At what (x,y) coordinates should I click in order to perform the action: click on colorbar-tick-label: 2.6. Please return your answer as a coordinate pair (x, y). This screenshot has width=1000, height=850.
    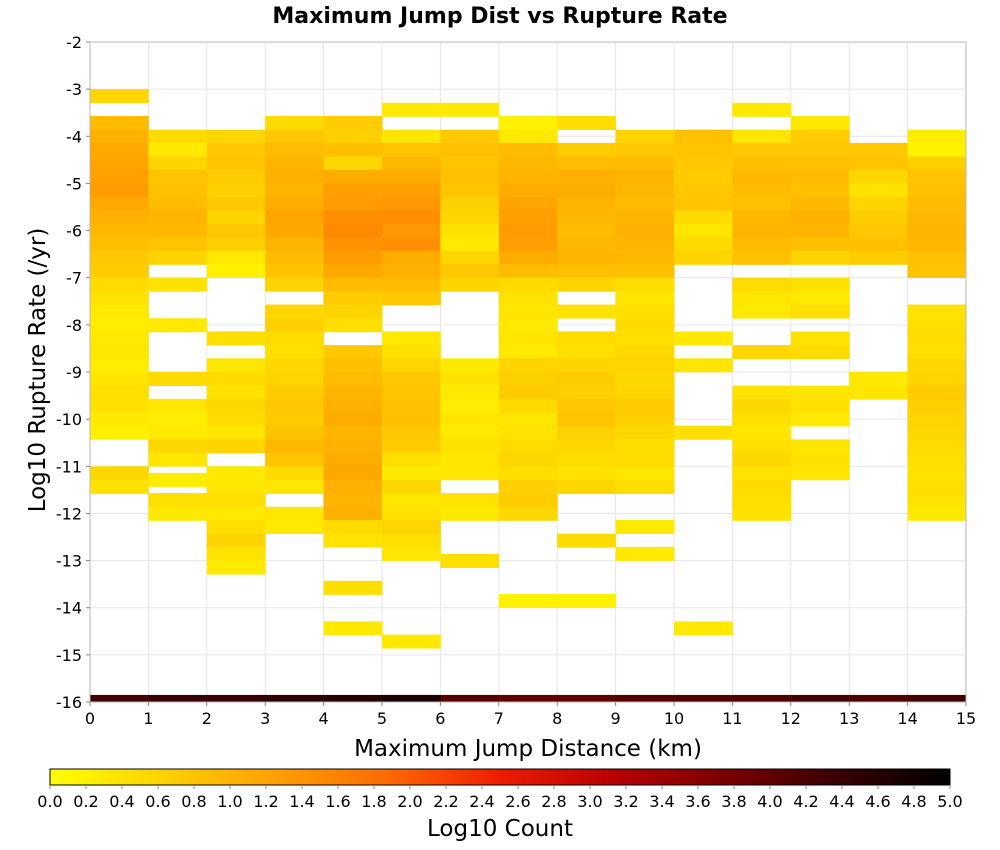
    Looking at the image, I should click on (517, 801).